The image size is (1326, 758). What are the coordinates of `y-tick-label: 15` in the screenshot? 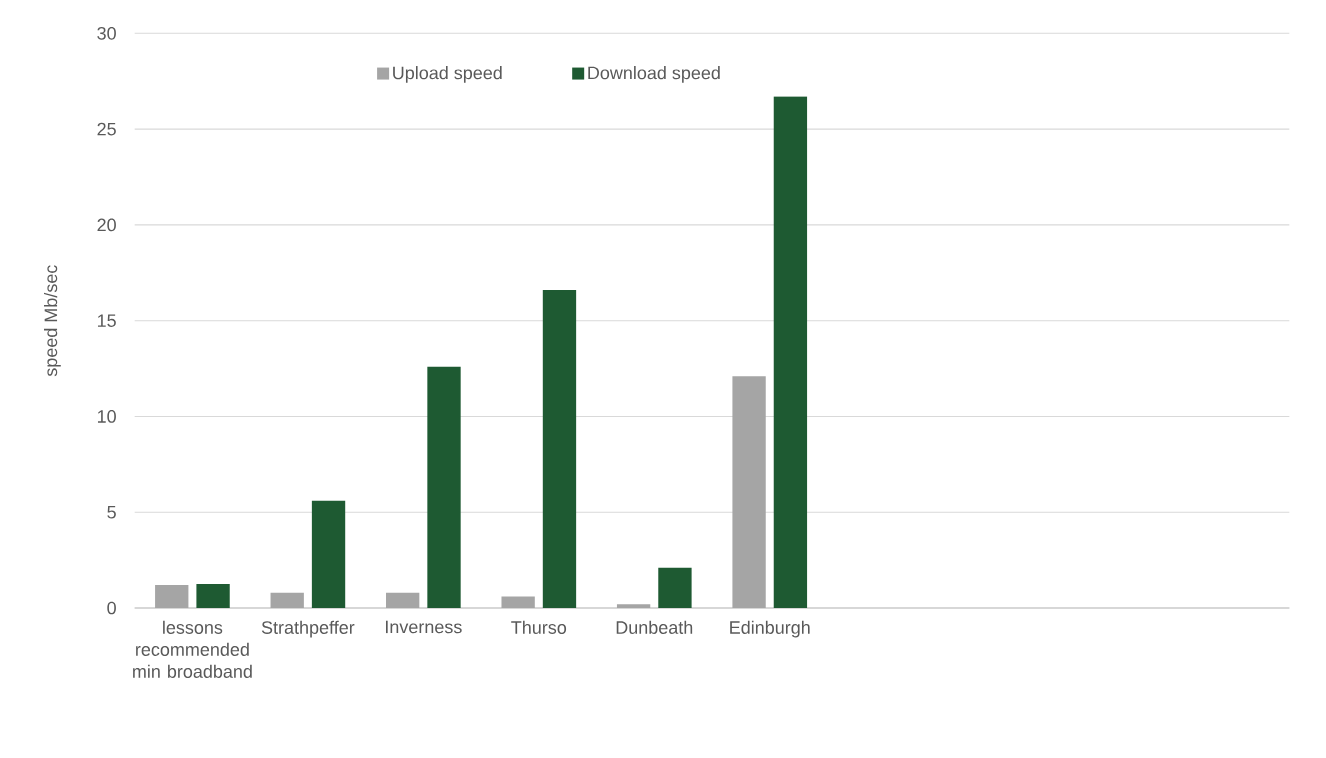 It's located at (106, 320).